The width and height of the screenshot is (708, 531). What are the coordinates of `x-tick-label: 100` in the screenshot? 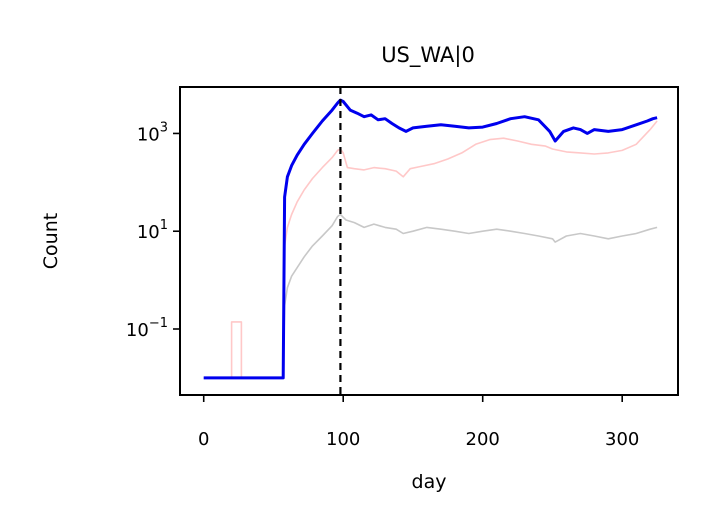 It's located at (343, 439).